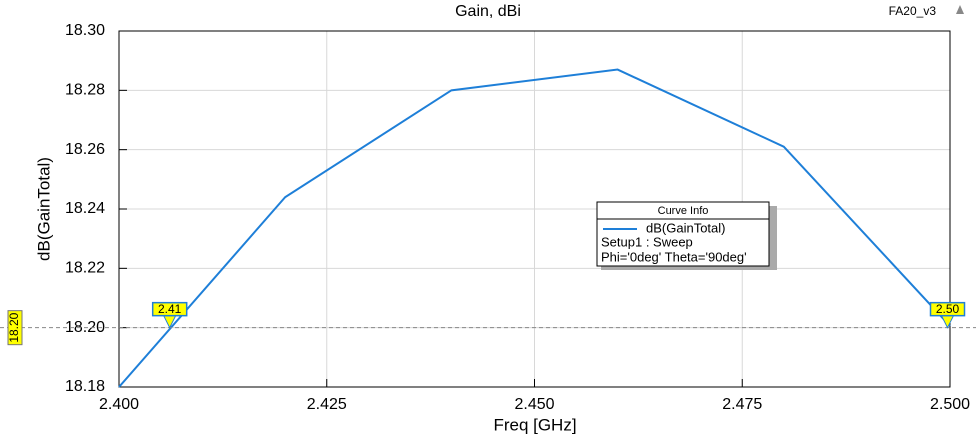 The height and width of the screenshot is (438, 976). Describe the element at coordinates (960, 9) in the screenshot. I see `menu-icon` at that location.